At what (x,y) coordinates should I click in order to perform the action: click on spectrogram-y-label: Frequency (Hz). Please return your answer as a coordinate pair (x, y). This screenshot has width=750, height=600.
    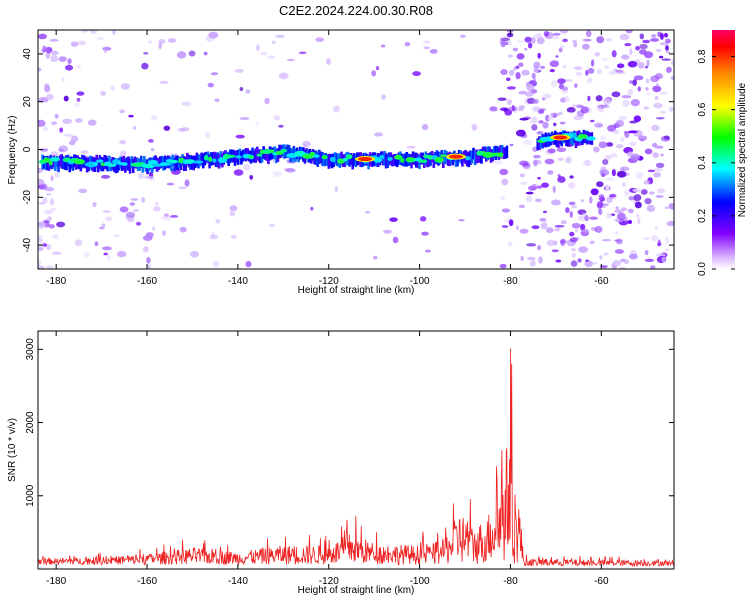
    Looking at the image, I should click on (12, 150).